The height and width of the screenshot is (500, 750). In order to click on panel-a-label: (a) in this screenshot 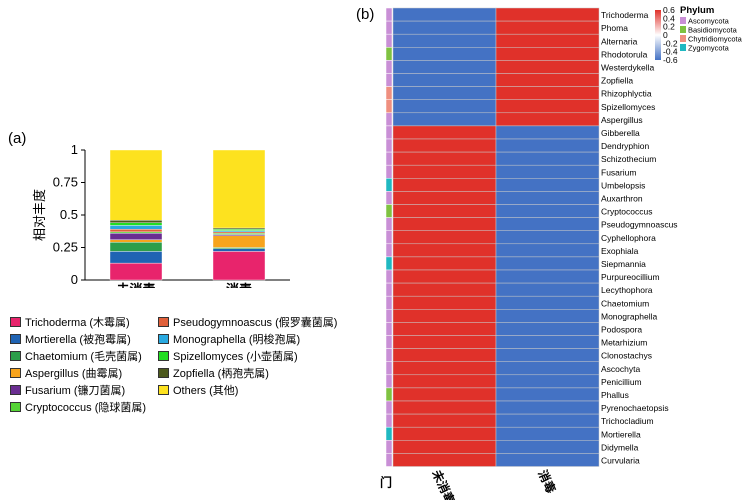, I will do `click(17, 138)`.